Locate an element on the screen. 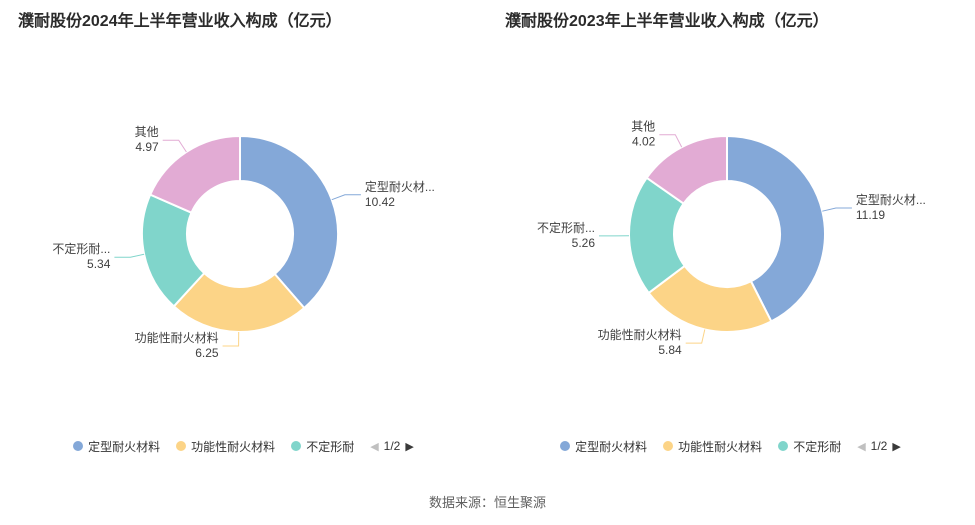 The image size is (975, 525). chart-legend-2023h1: 定型耐火材料 功能性耐火材料 不定形耐 ◀ 1/2 ▶ is located at coordinates (730, 446).